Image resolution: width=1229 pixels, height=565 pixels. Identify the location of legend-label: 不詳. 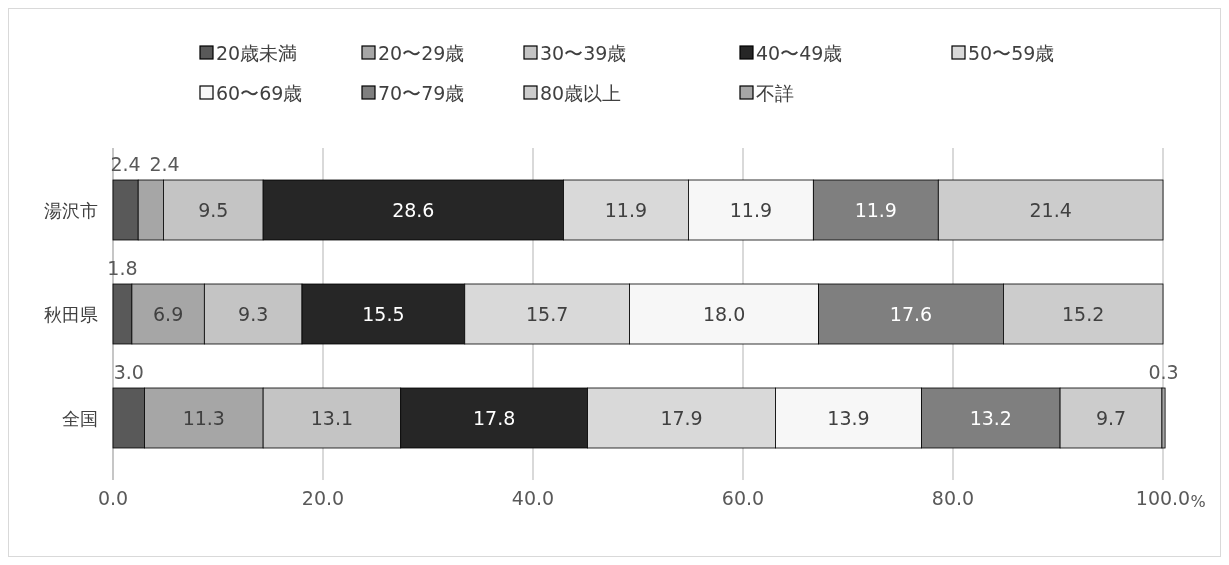
(775, 93).